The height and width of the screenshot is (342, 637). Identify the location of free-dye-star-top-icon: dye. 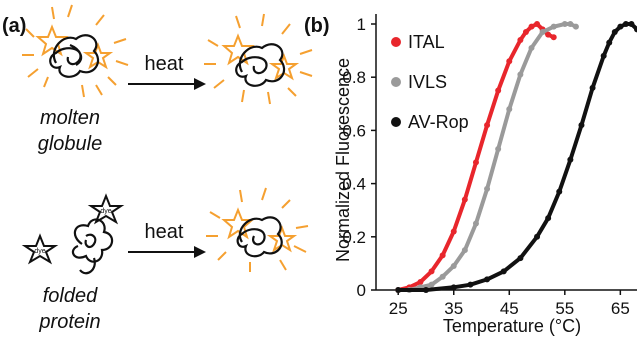
(106, 209).